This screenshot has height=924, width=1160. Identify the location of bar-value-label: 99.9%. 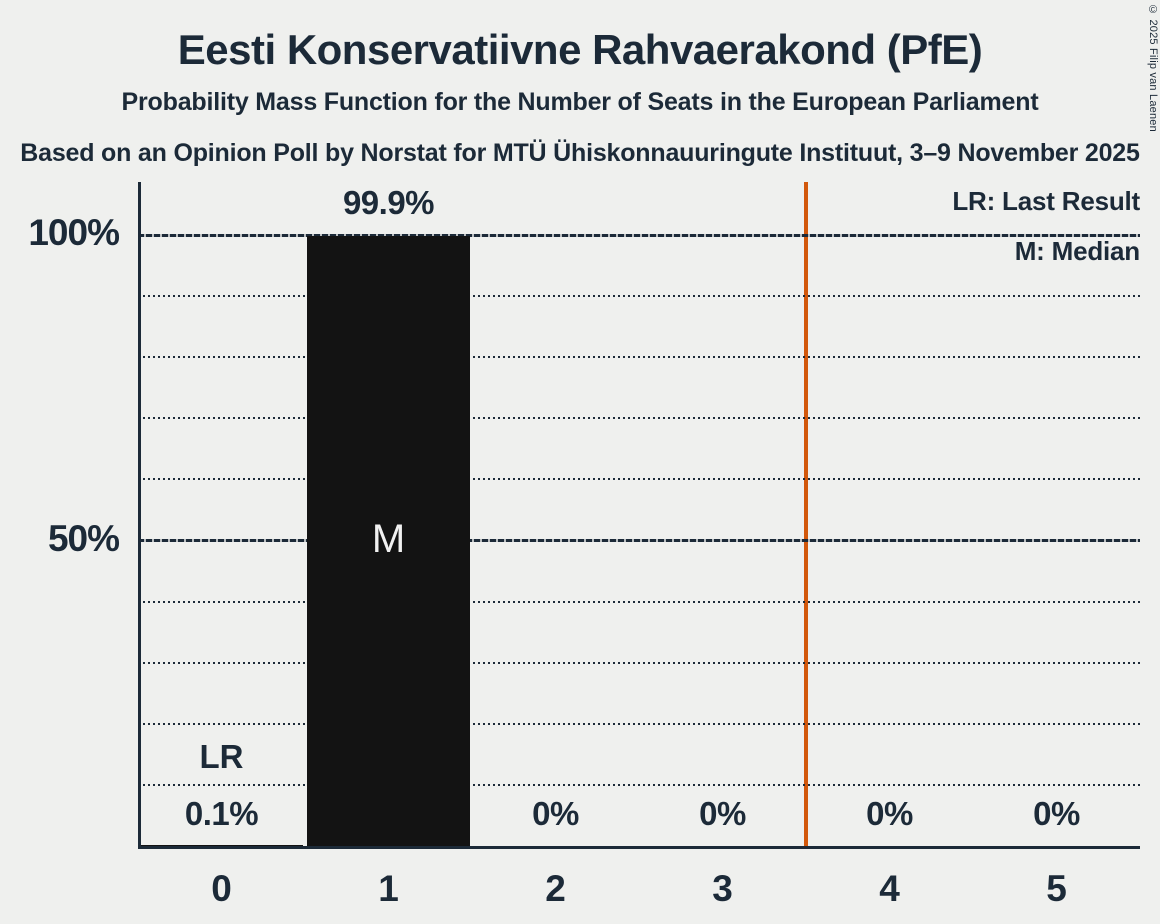
(388, 202).